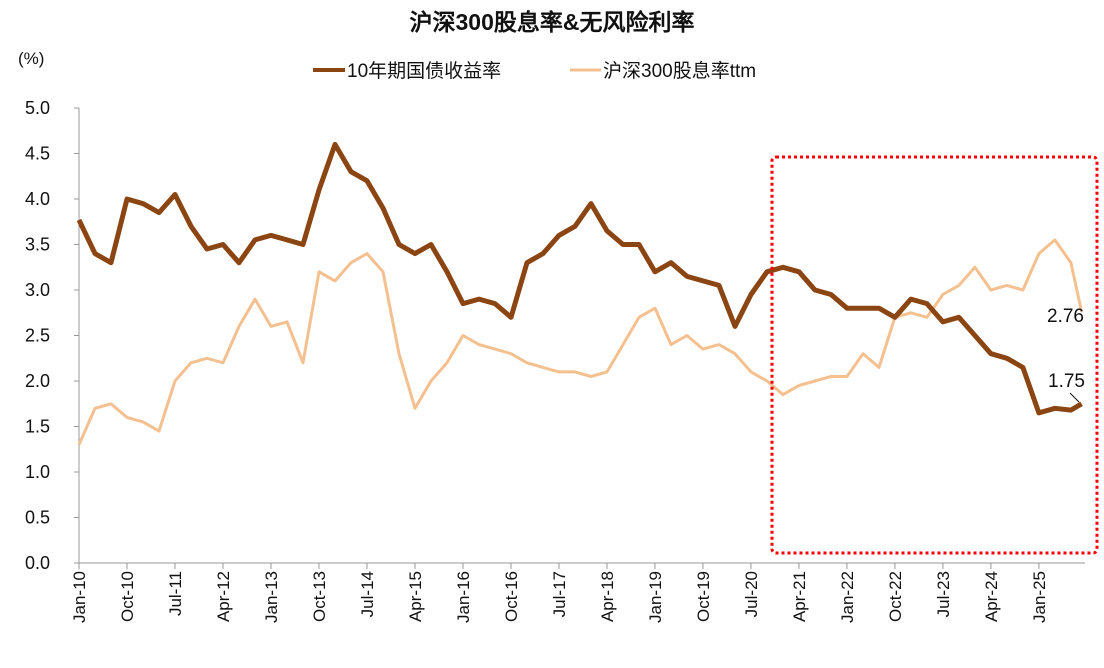 The height and width of the screenshot is (668, 1104). What do you see at coordinates (31, 58) in the screenshot?
I see `y-axis-label: (%)` at bounding box center [31, 58].